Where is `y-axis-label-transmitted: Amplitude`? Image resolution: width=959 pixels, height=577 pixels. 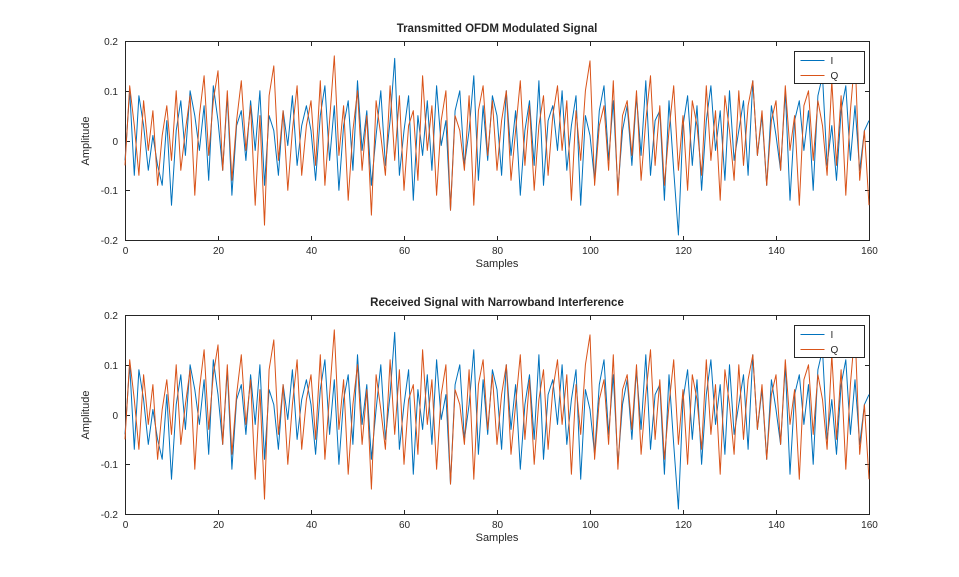
y-axis-label-transmitted: Amplitude is located at coordinates (86, 141).